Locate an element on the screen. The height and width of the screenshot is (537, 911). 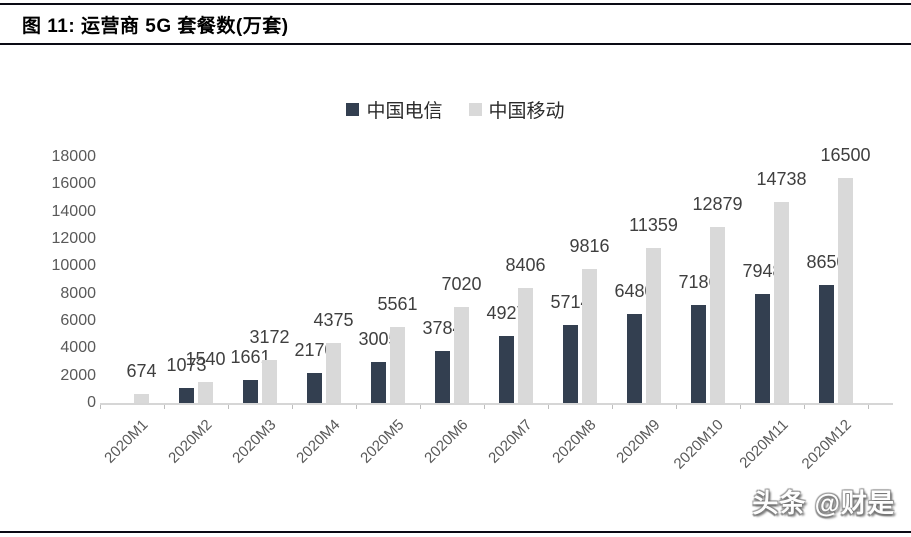
bar-value-label: 9816 is located at coordinates (589, 245).